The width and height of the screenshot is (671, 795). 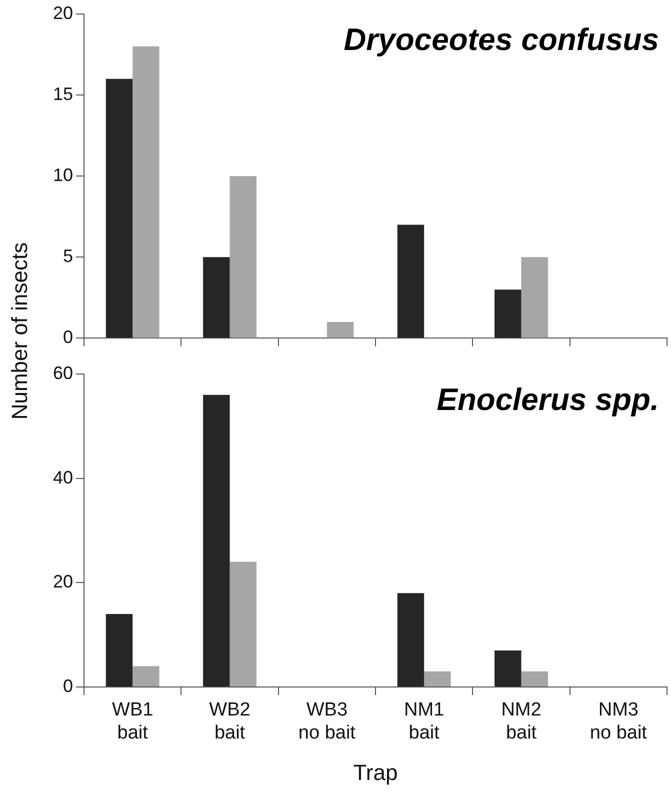 I want to click on x-tick-label: WB2 bait, so click(x=229, y=722).